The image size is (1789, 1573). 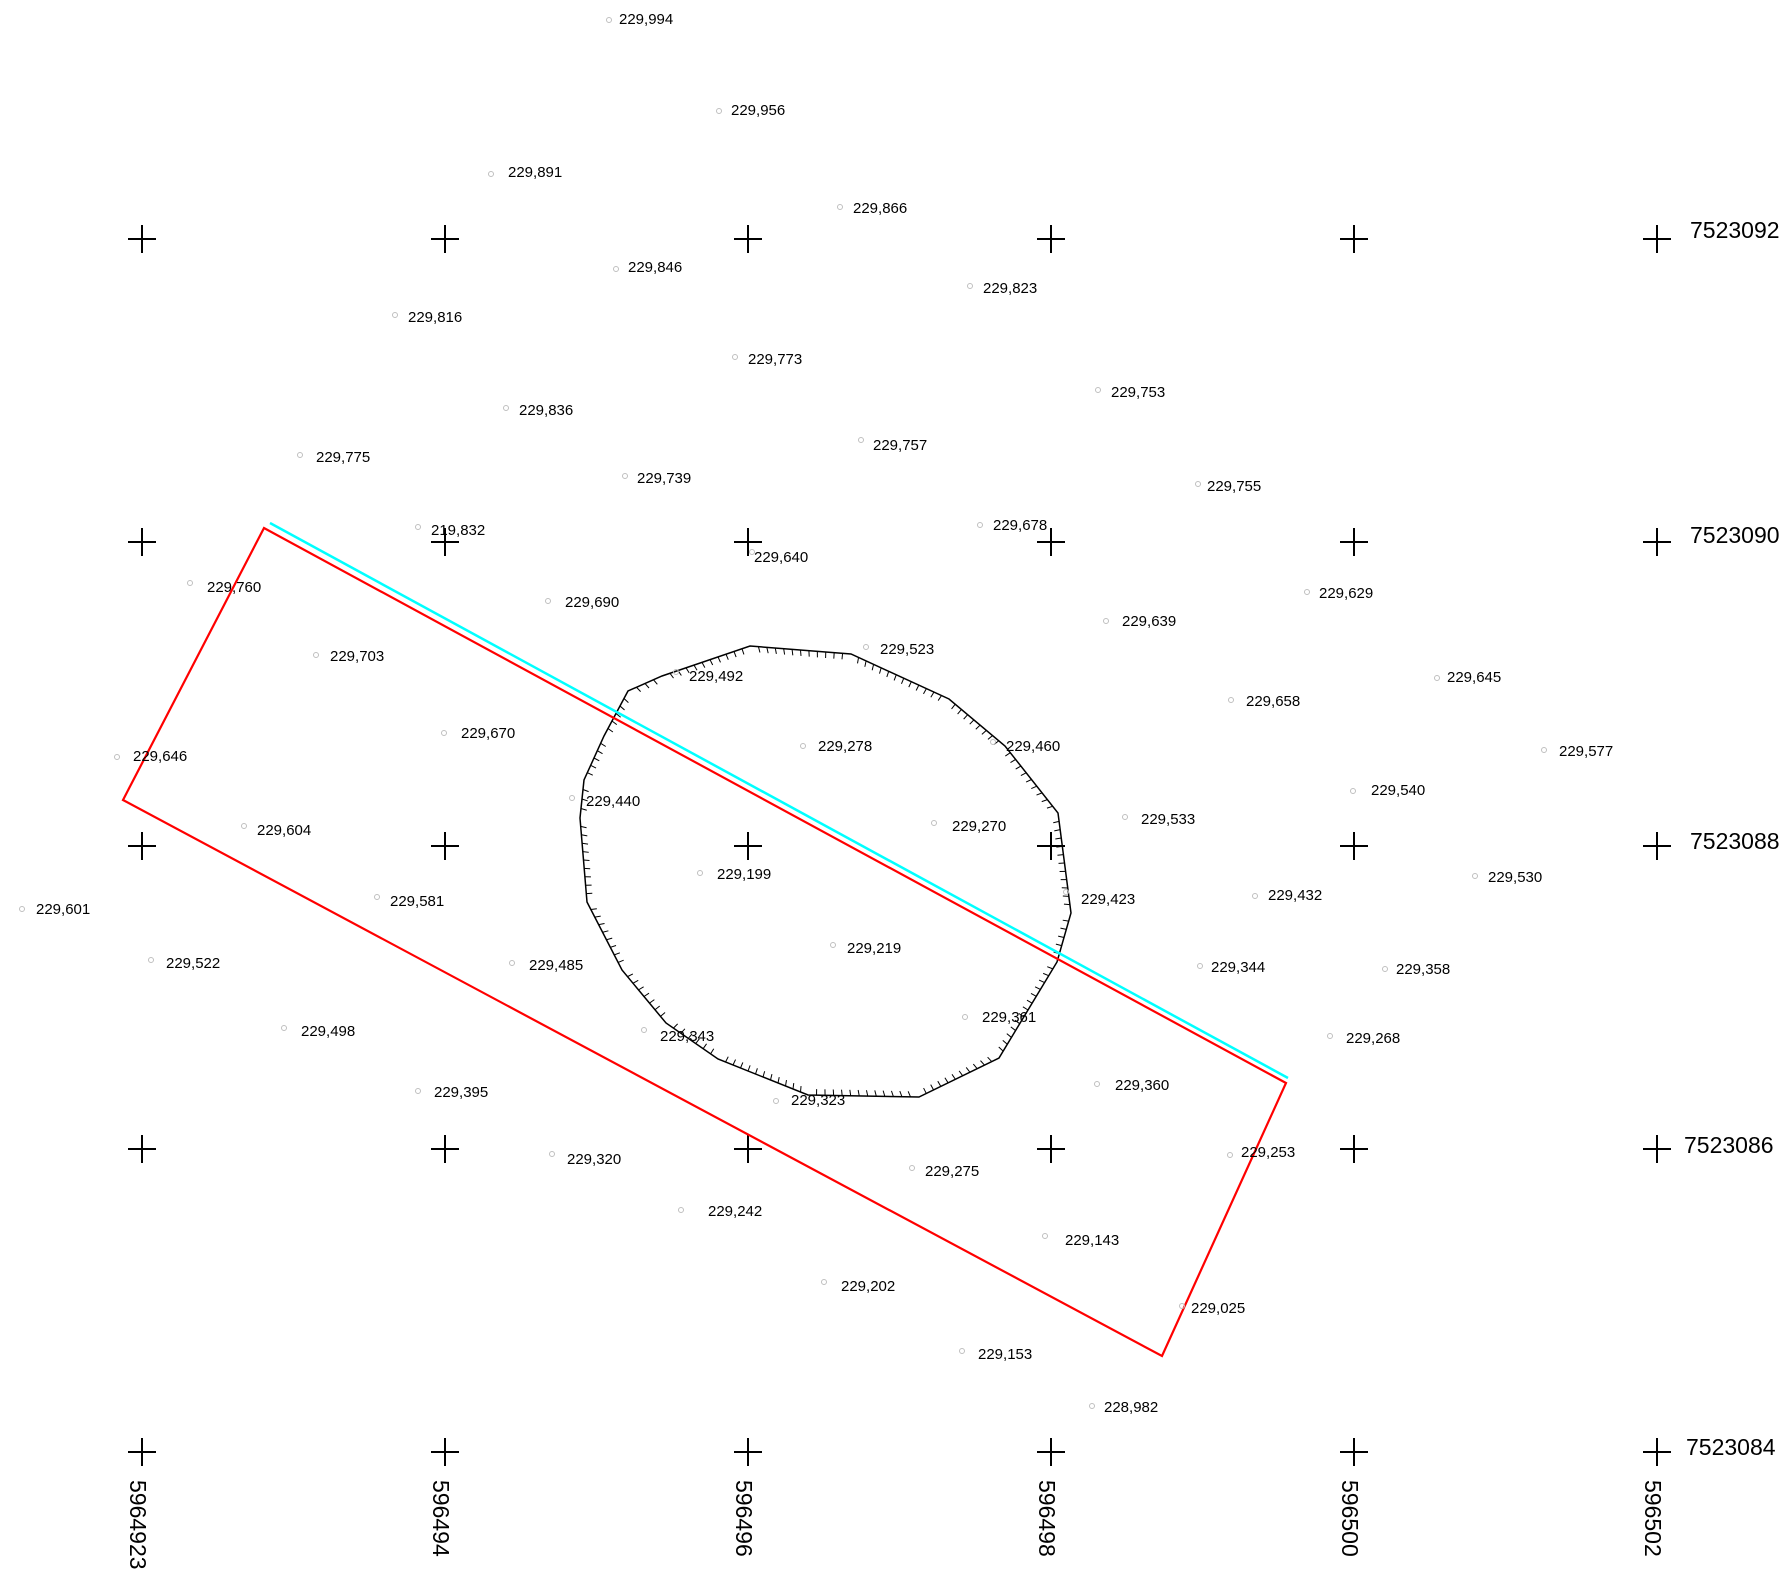 What do you see at coordinates (160, 756) in the screenshot?
I see `elevation-label: 229,646` at bounding box center [160, 756].